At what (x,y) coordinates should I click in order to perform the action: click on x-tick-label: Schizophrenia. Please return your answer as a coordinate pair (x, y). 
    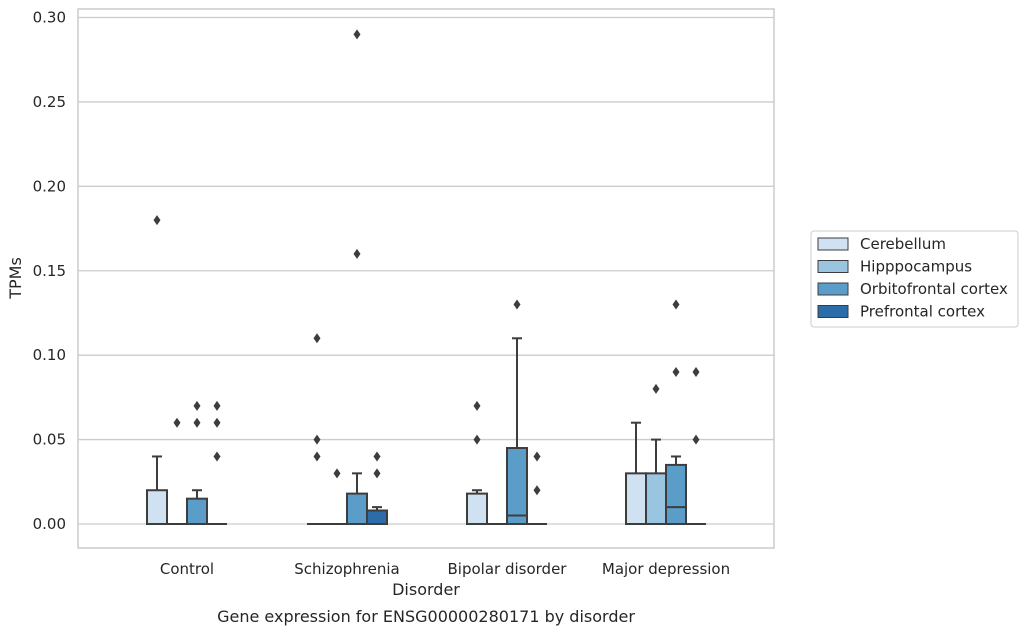
    Looking at the image, I should click on (346, 569).